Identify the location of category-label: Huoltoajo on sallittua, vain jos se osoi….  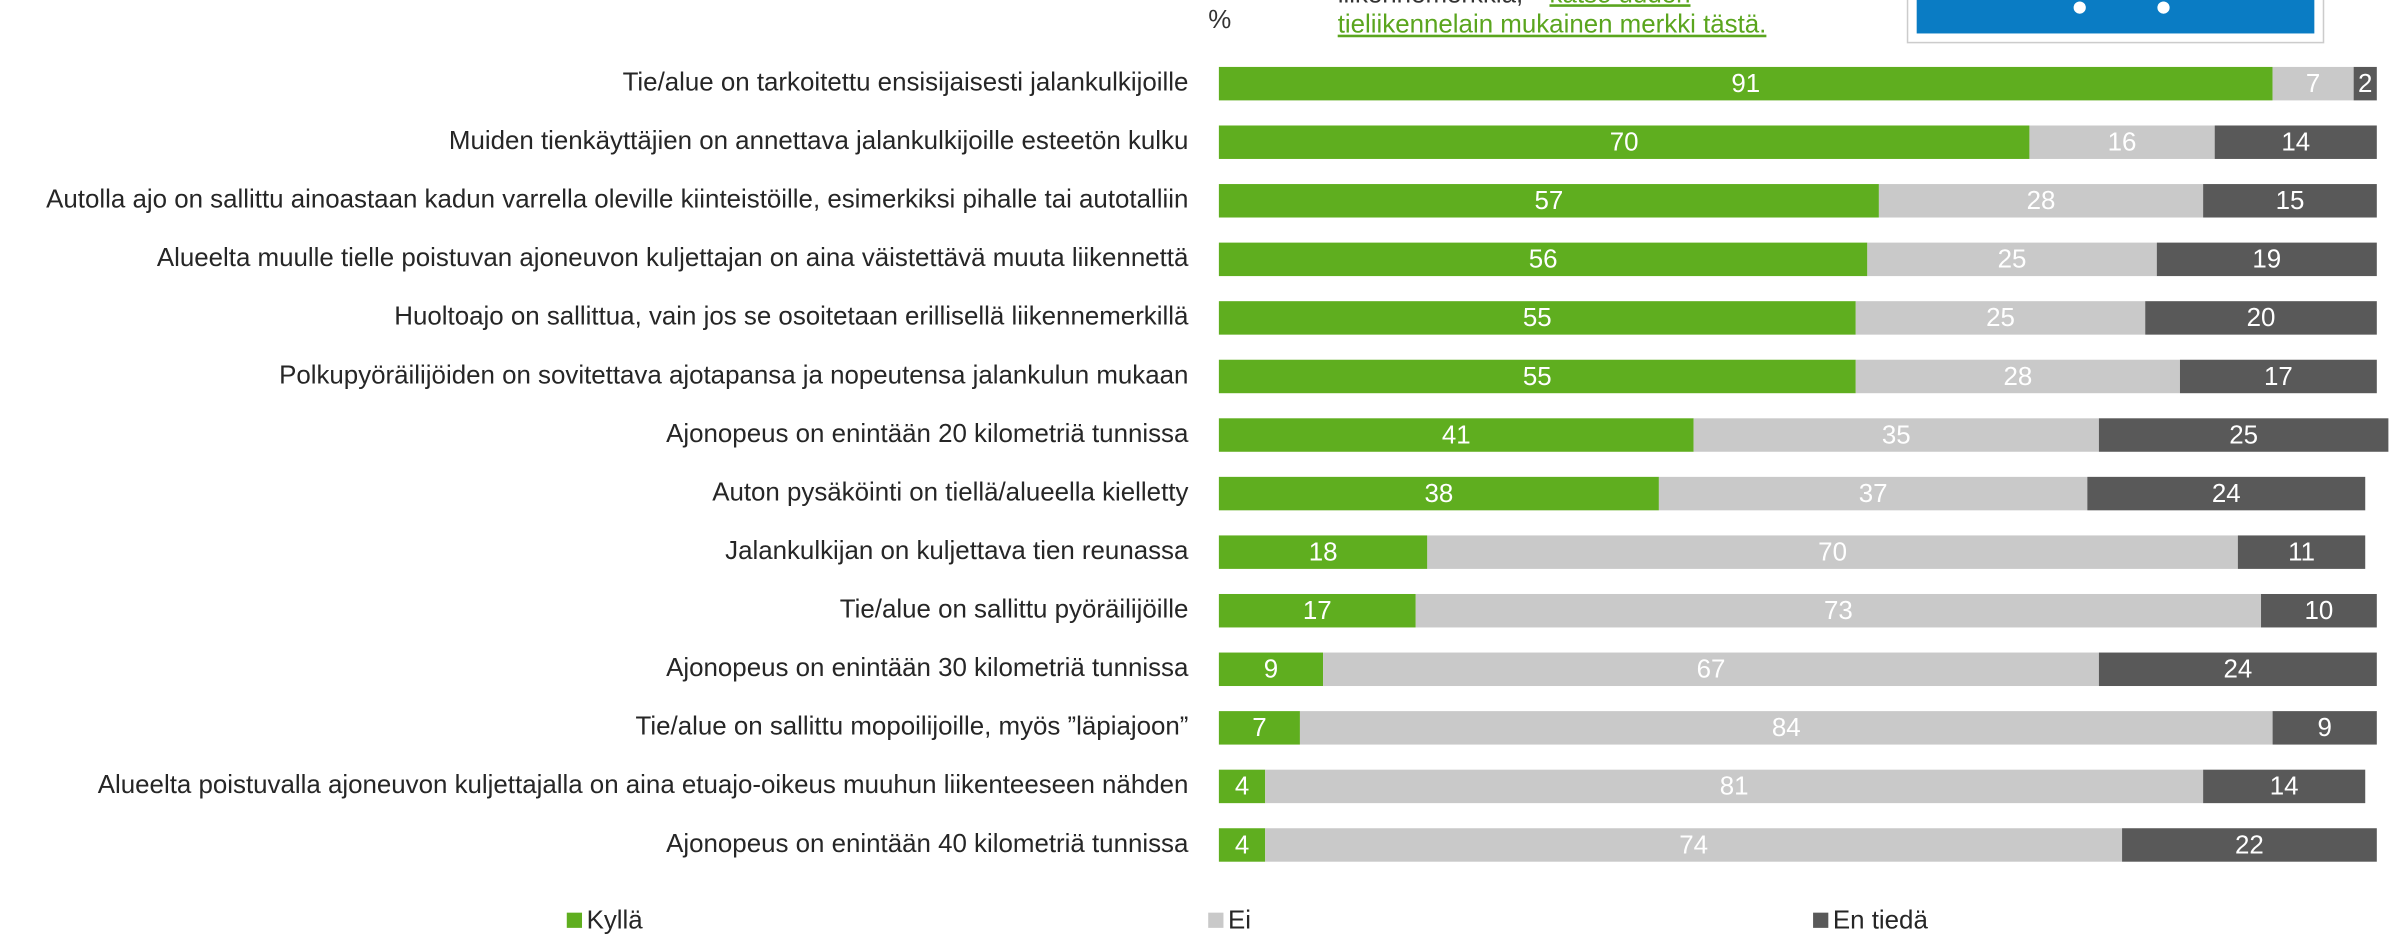
(791, 317).